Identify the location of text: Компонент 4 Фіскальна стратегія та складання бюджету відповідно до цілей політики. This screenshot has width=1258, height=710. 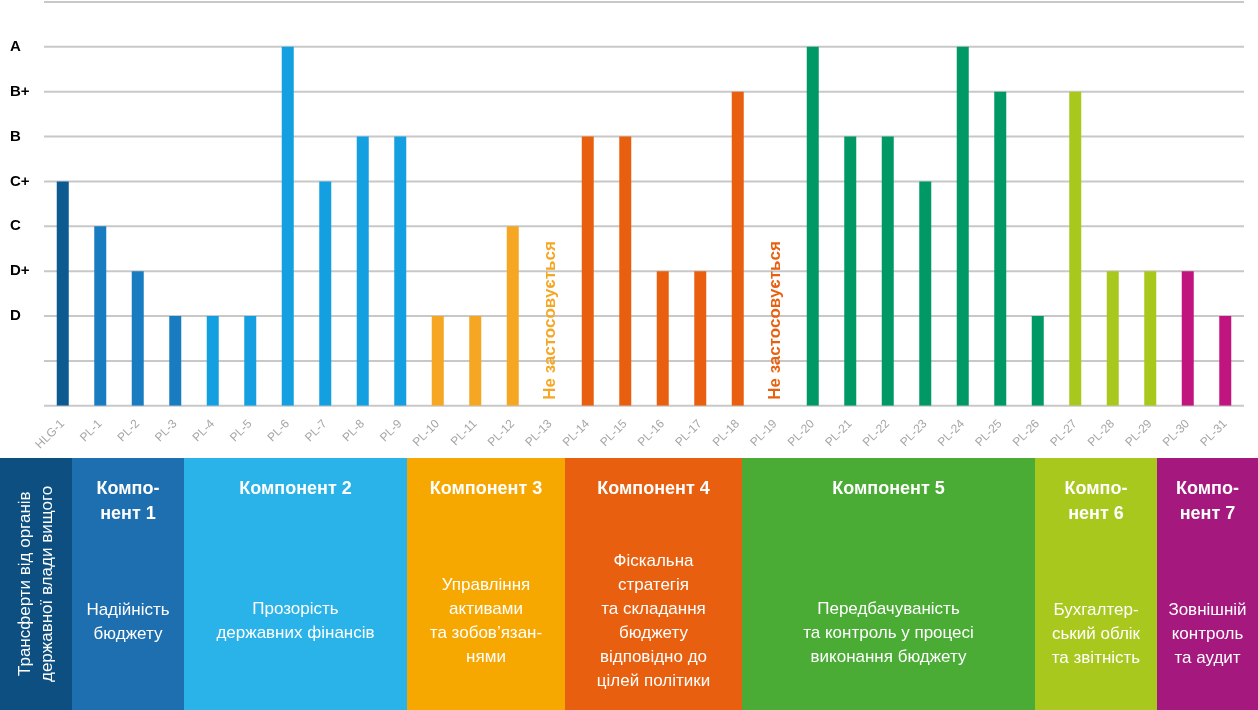
(653, 584).